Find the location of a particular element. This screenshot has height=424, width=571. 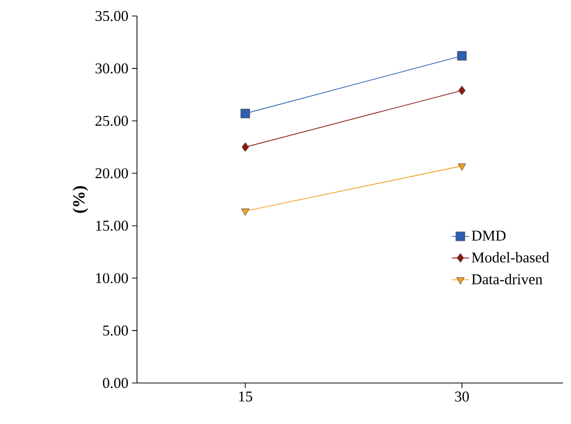

y-tick-label: 5.00 is located at coordinates (115, 330).